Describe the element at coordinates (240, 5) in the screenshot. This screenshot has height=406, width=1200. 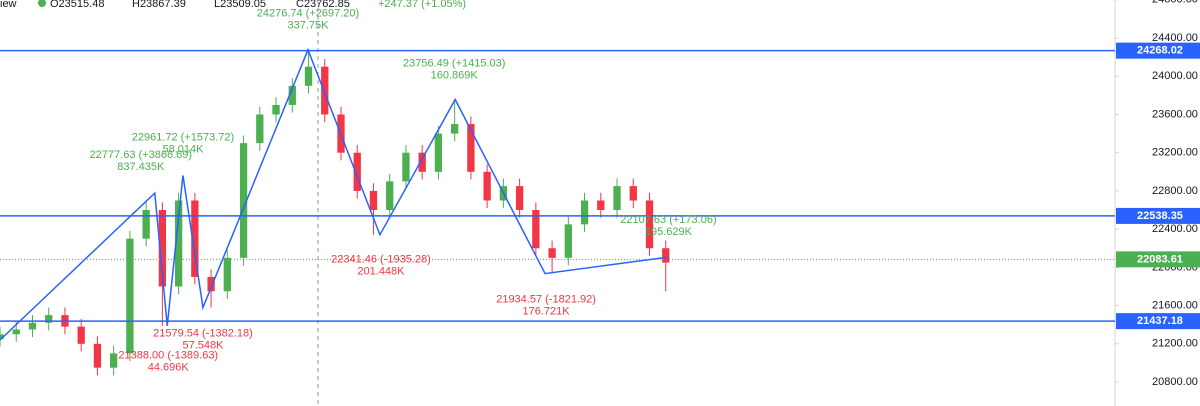
I see `ohlc-value: L23509.05` at that location.